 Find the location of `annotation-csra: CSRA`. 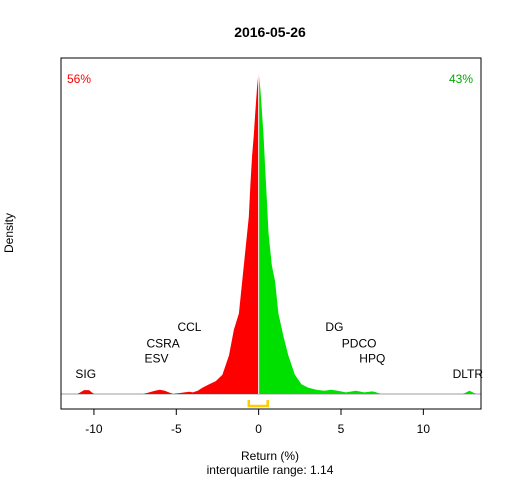

annotation-csra: CSRA is located at coordinates (162, 343).